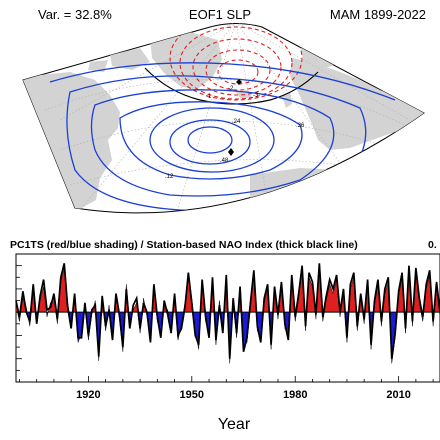  I want to click on x-tick-label: 1920, so click(88, 395).